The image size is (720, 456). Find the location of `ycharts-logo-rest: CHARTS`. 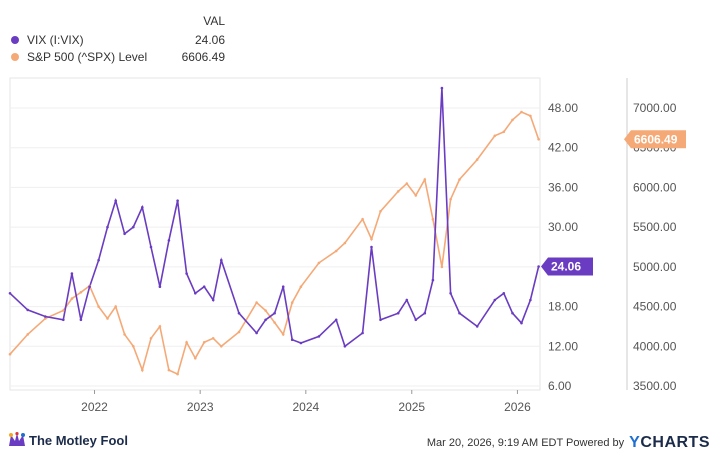

ycharts-logo-rest: CHARTS is located at coordinates (675, 442).